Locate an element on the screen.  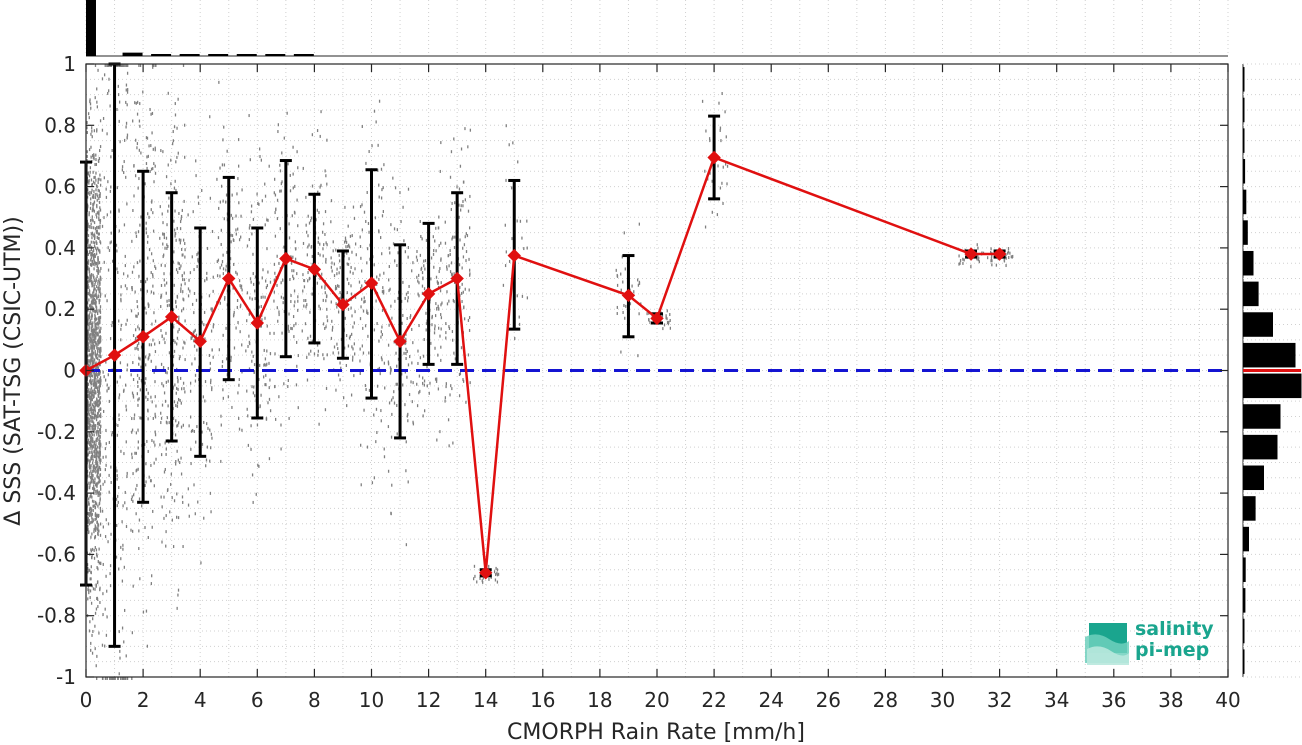
top-hist-bar is located at coordinates (246, 55).